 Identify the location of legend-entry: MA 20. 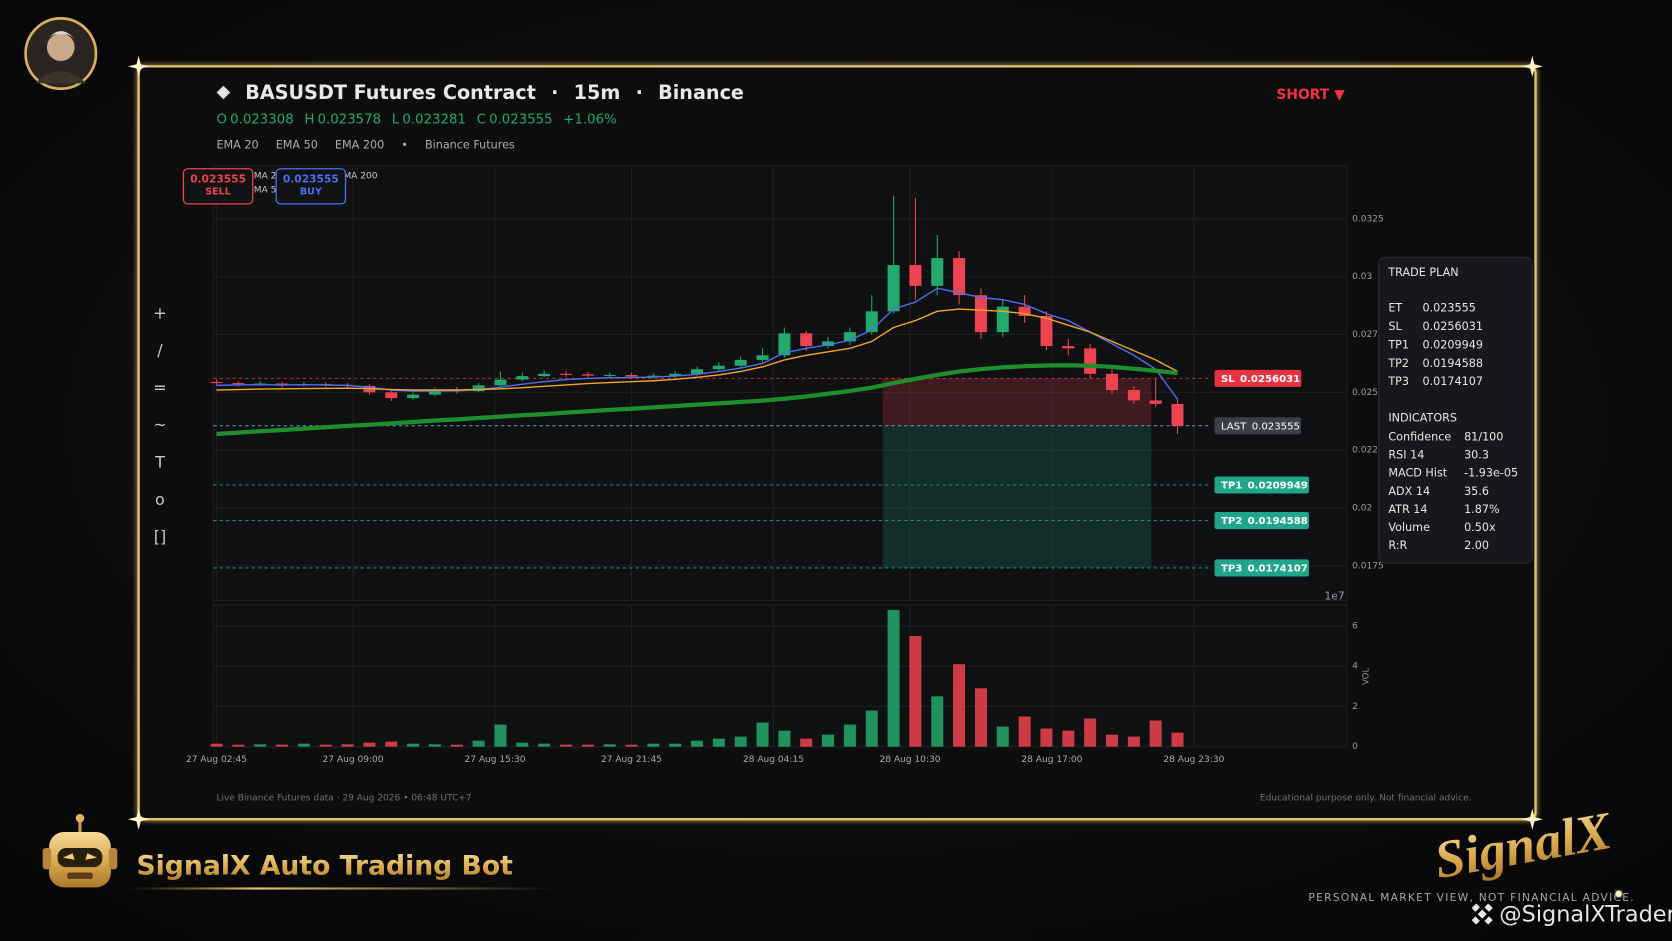
(268, 177).